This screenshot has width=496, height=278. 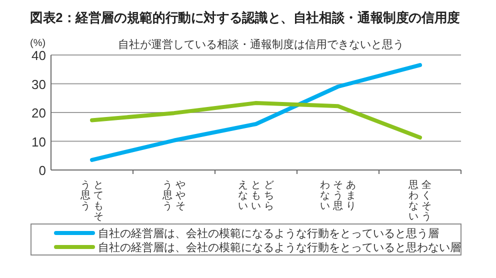 What do you see at coordinates (268, 233) in the screenshot?
I see `legend-label: 自社の経営層は、会社の模範になるような行動をとっていると思う層` at bounding box center [268, 233].